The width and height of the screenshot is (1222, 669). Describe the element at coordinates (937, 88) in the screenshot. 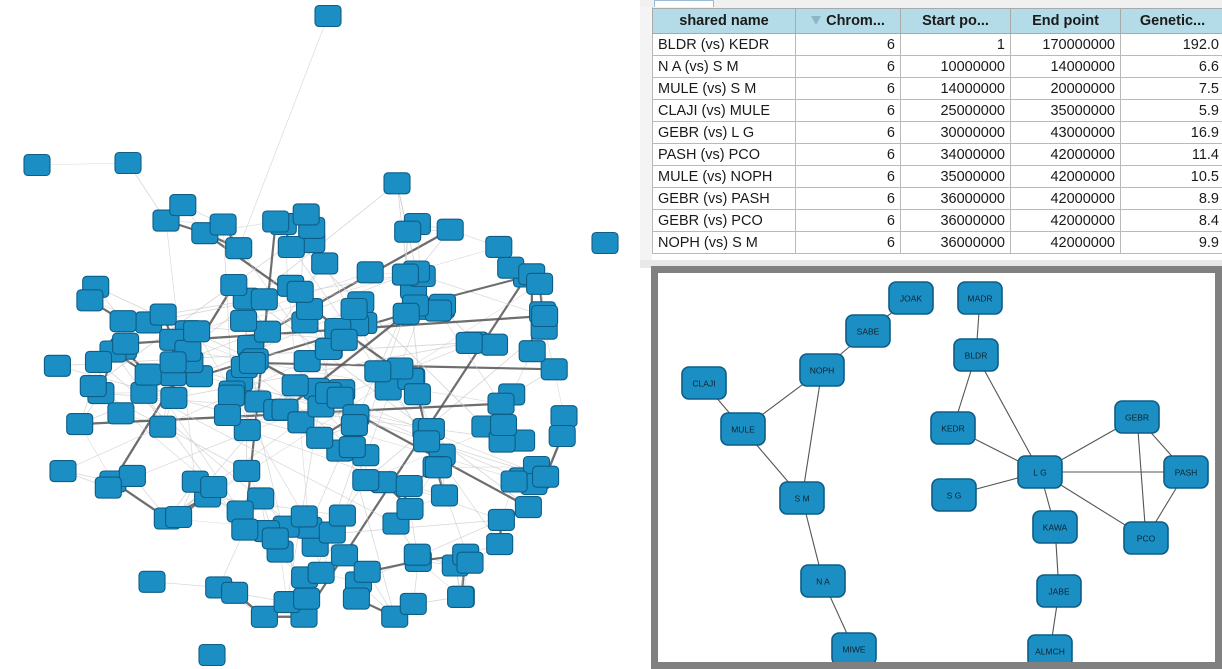

I see `table-row: MULE (vs) S M 6 14000000 20000000 7.5` at that location.